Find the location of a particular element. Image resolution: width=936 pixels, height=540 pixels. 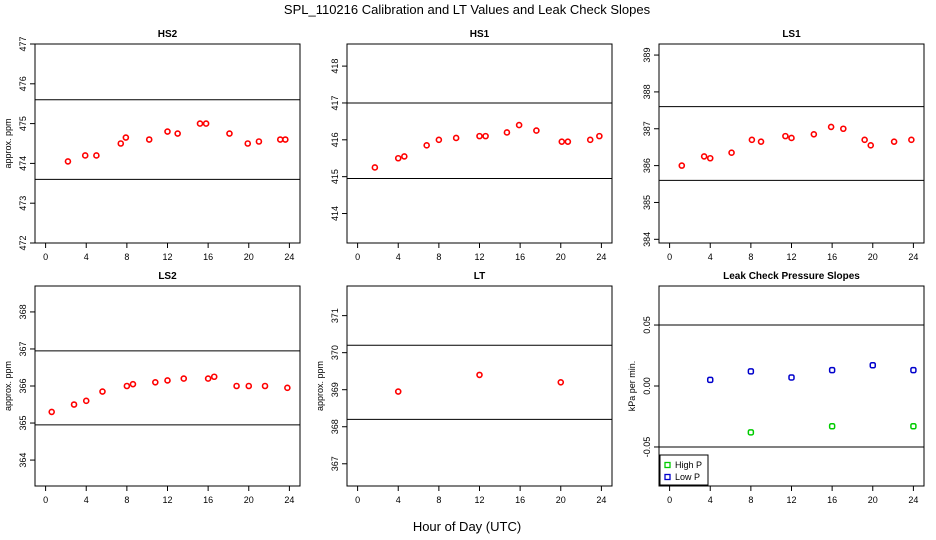

panel-title: LT is located at coordinates (479, 276).